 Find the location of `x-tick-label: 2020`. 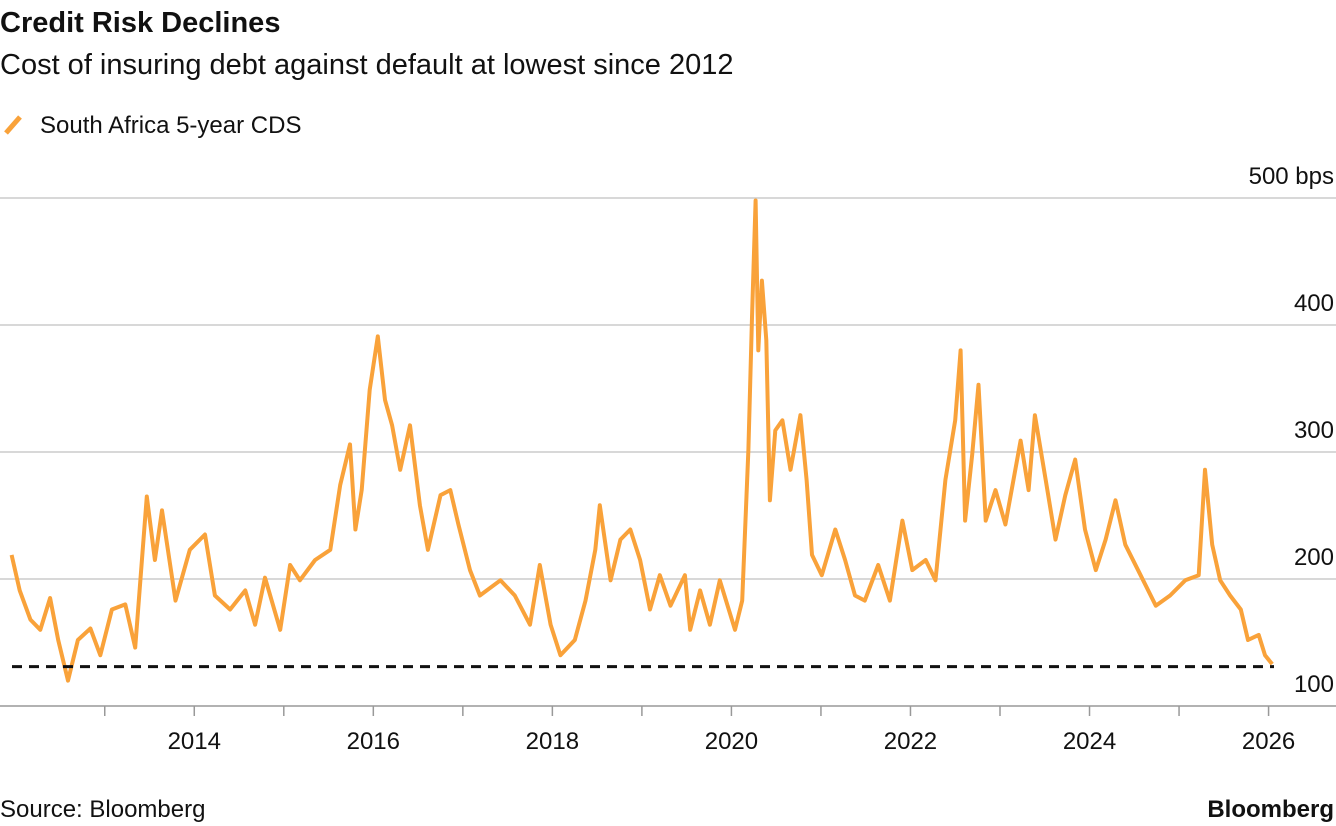

x-tick-label: 2020 is located at coordinates (731, 741).